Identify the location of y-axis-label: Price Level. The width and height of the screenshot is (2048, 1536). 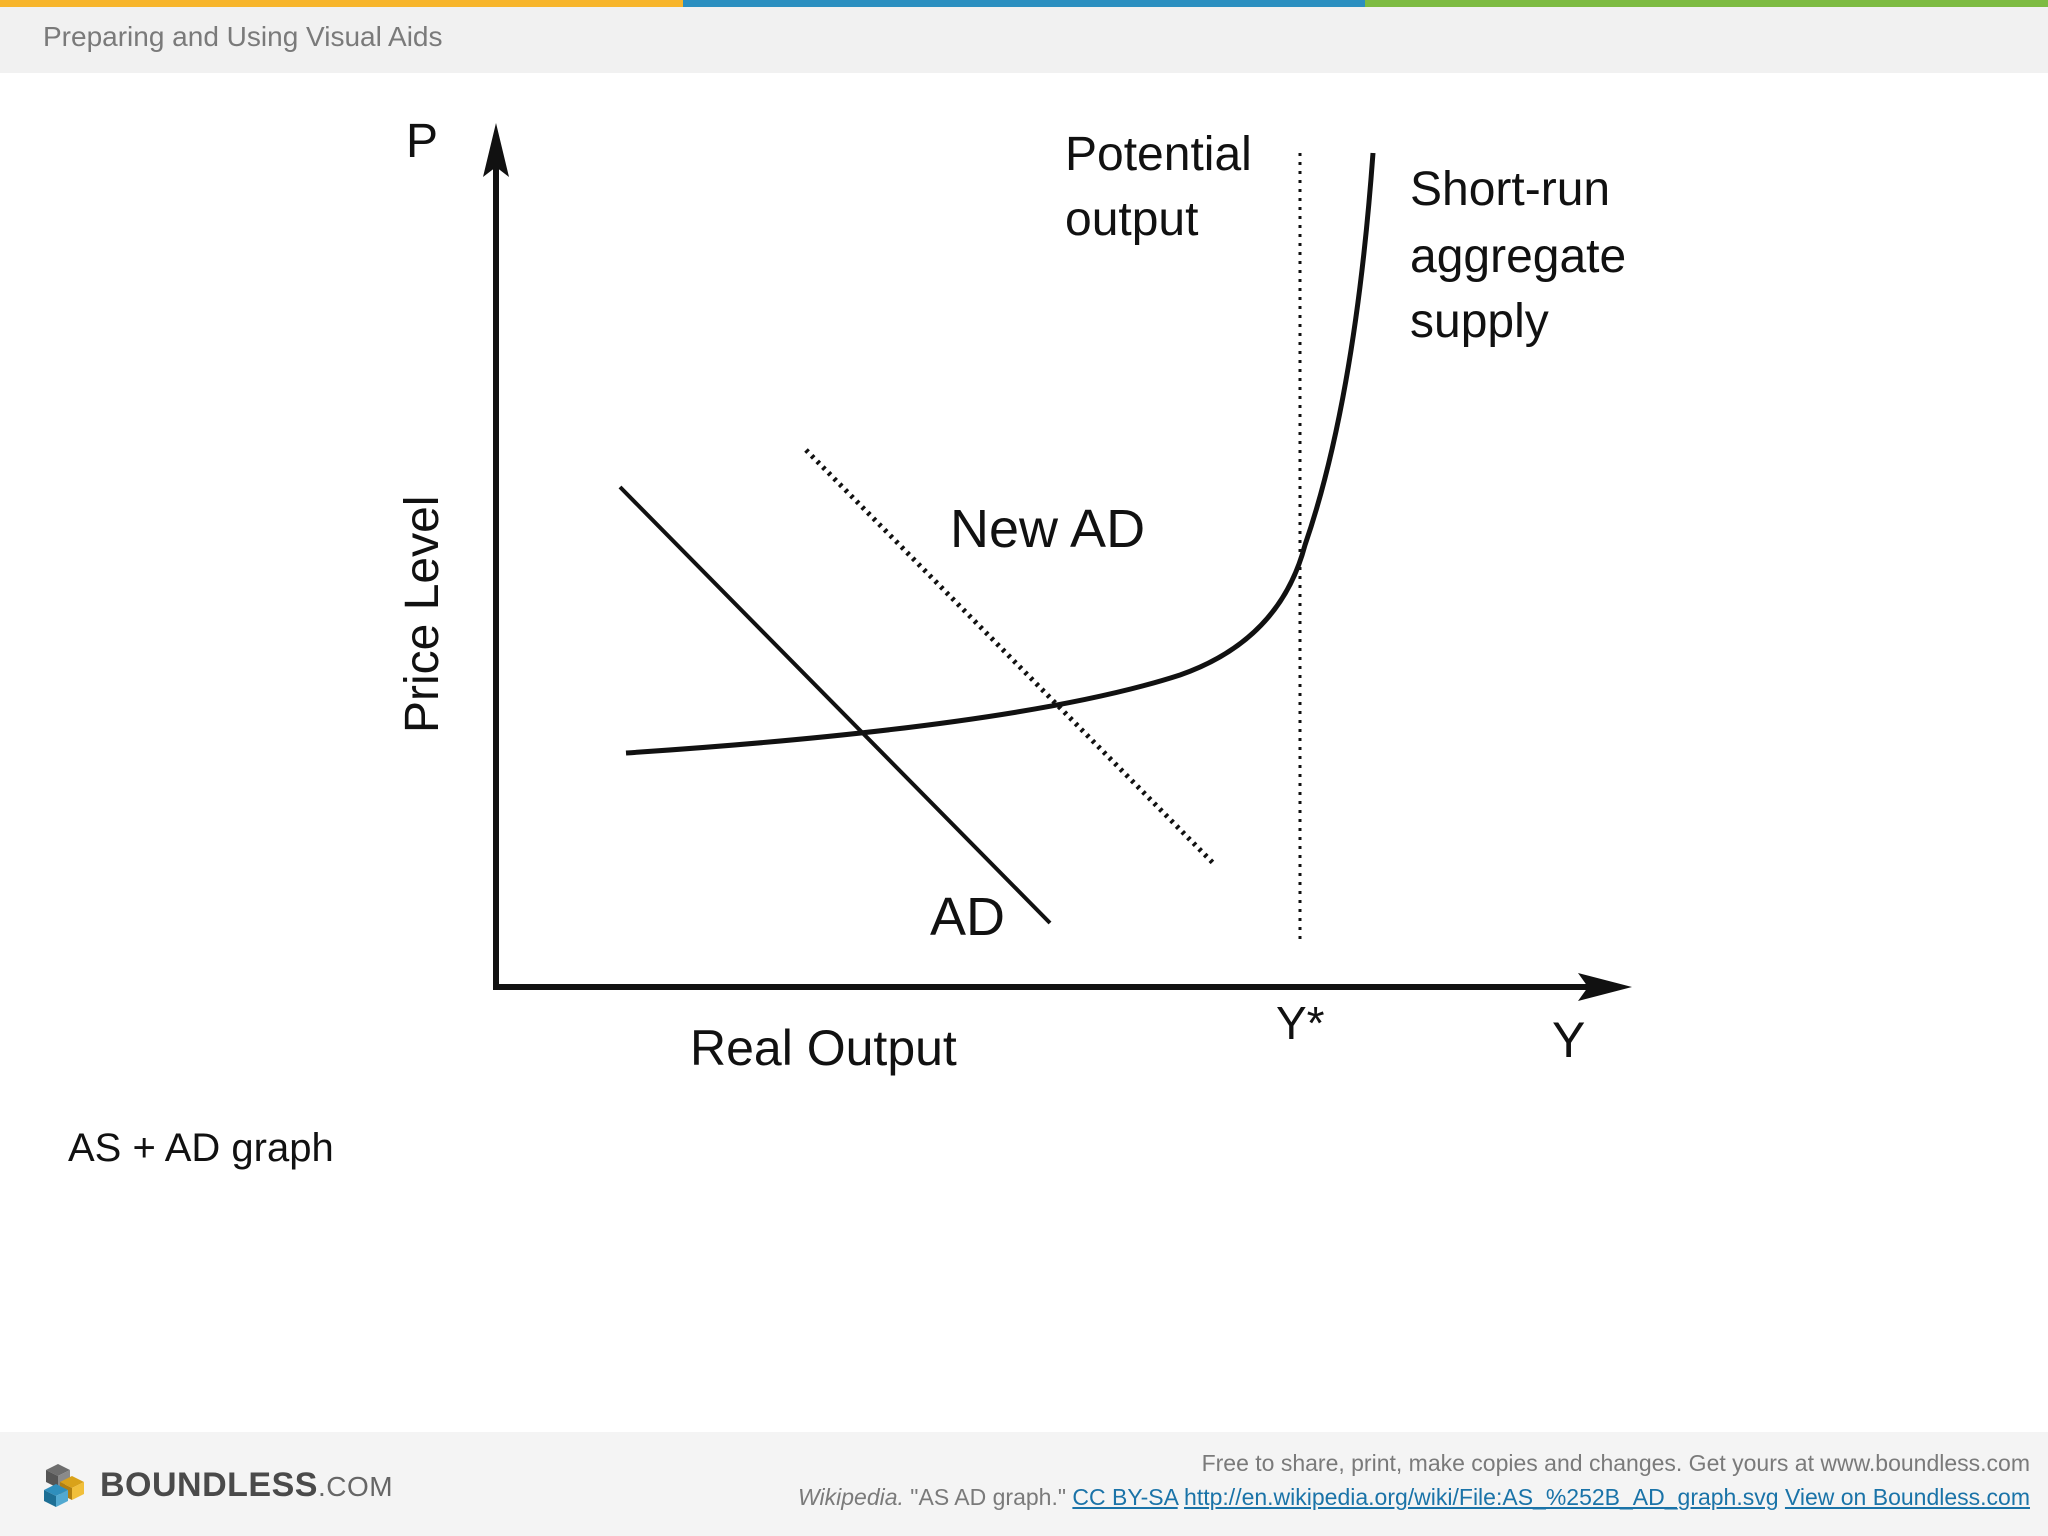
(422, 614).